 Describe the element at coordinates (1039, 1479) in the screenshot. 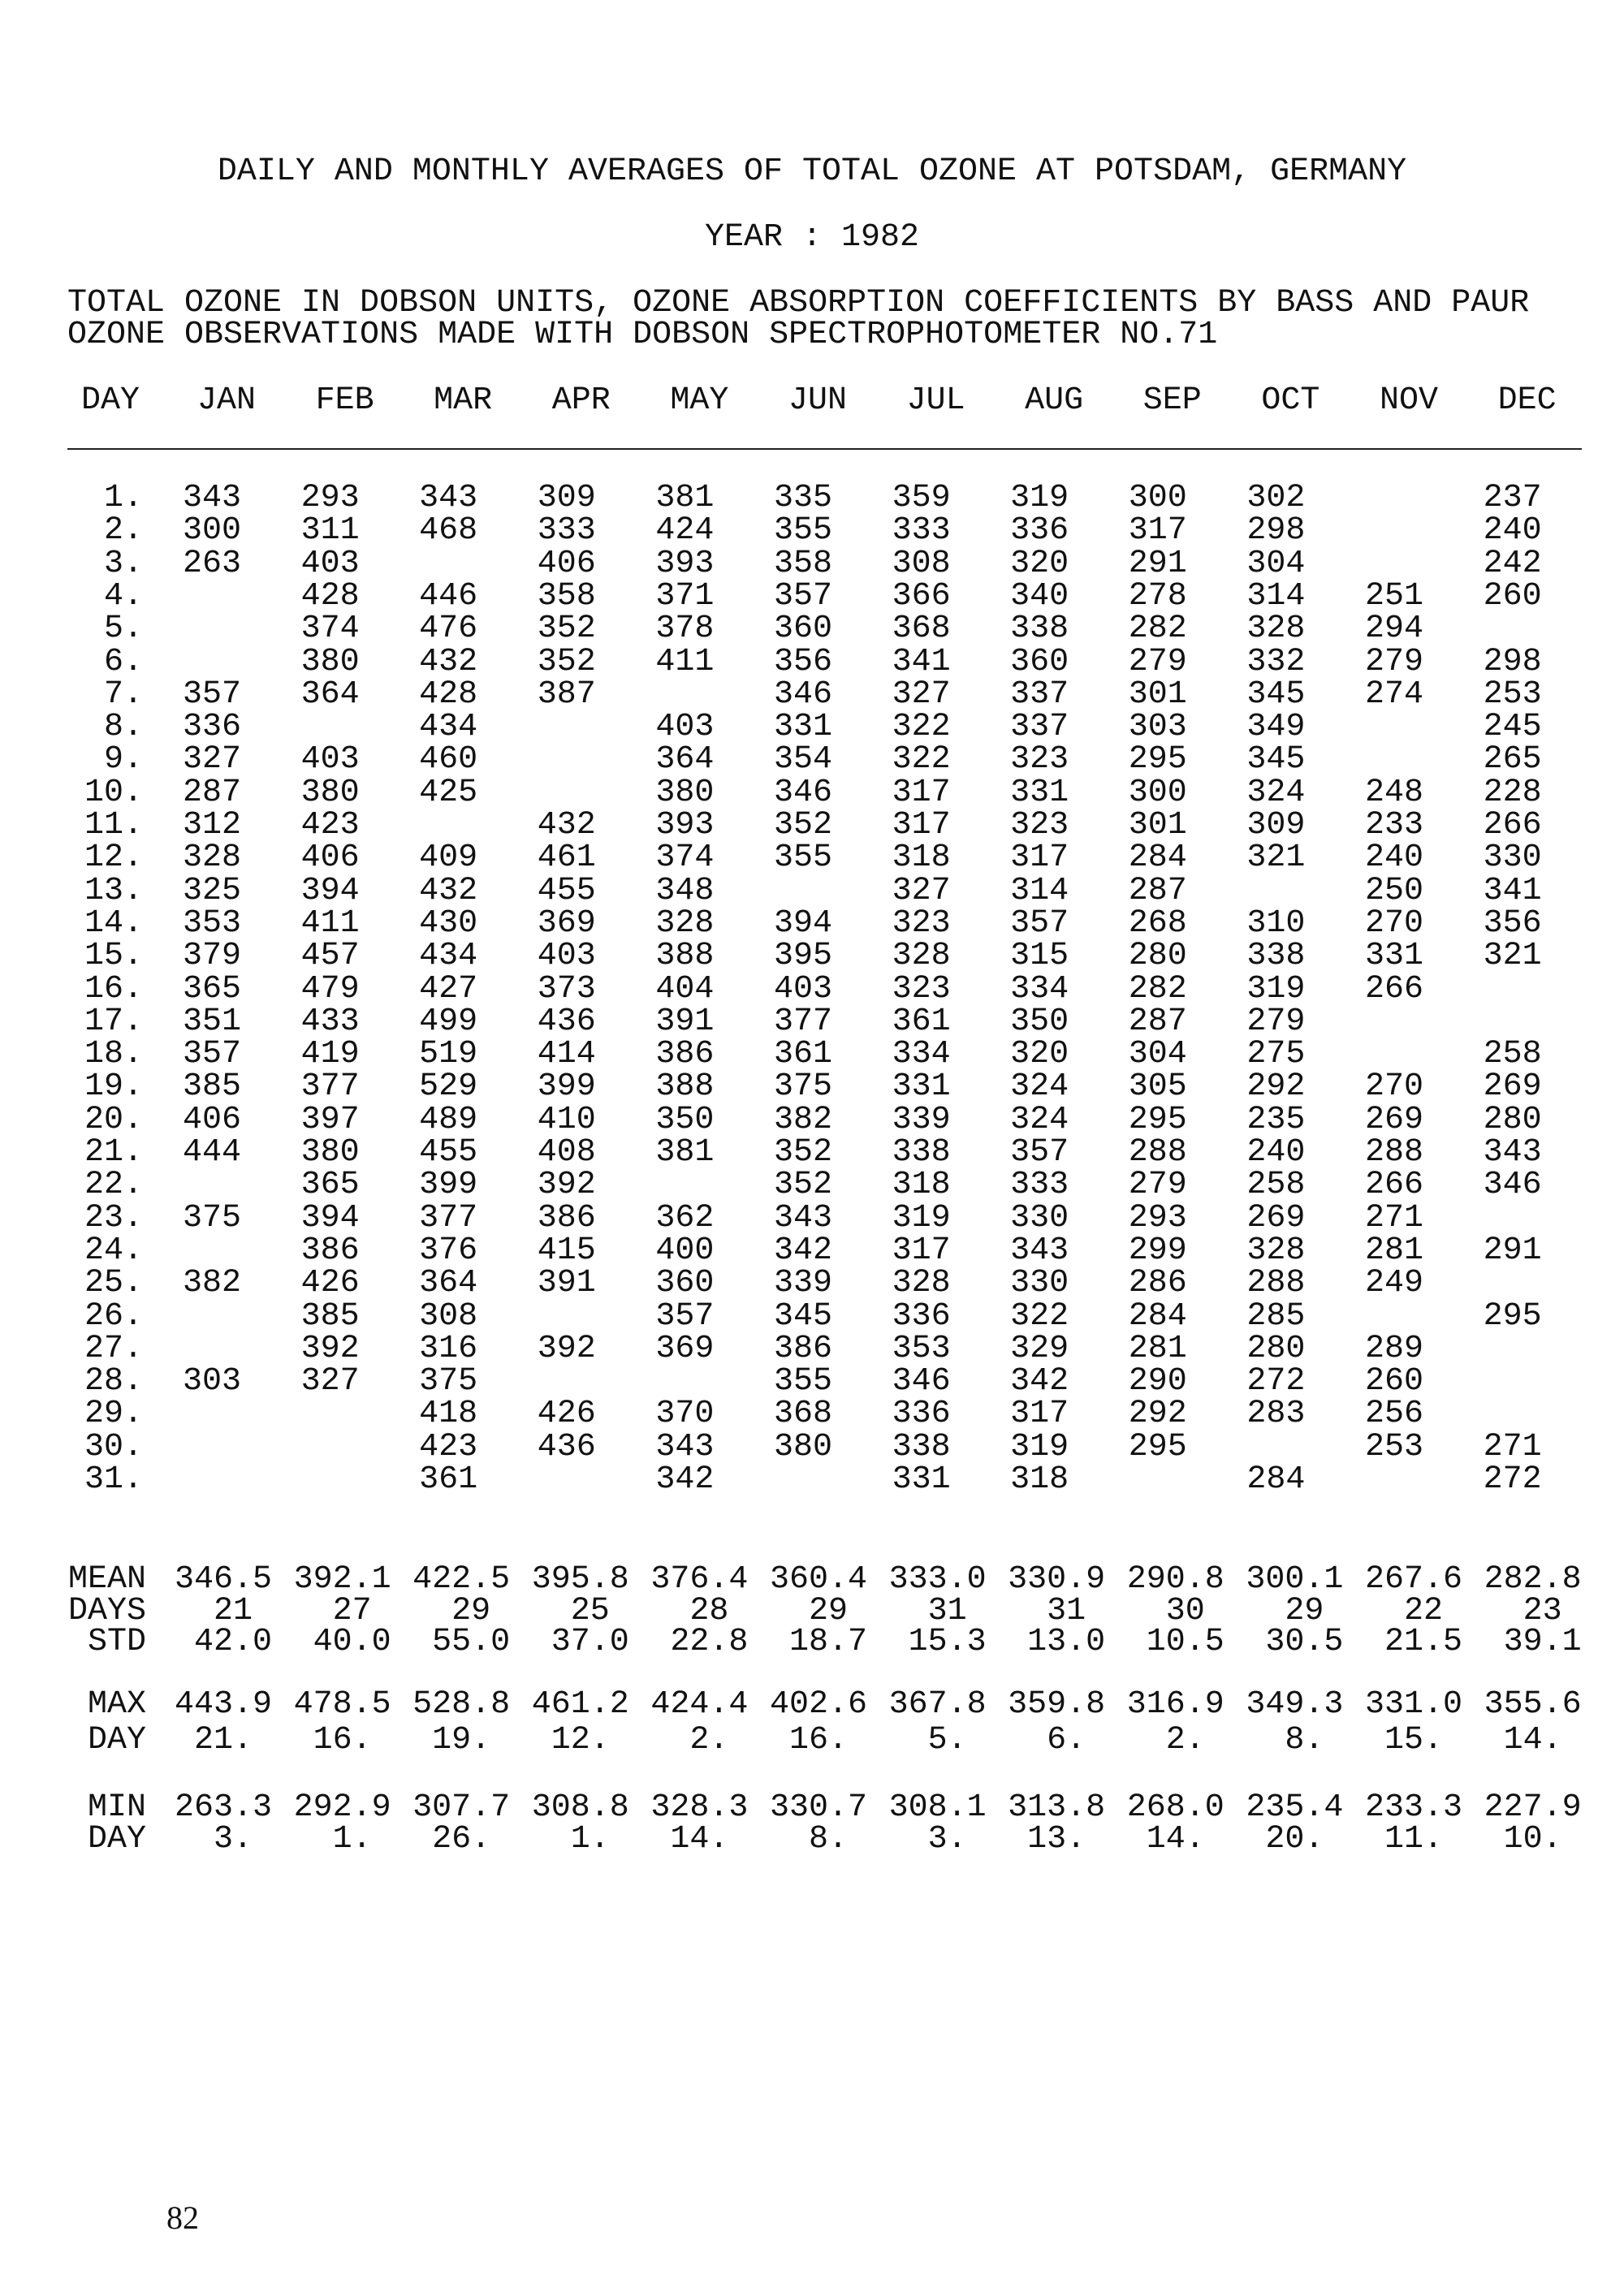

I see `ozone-value: 318` at that location.